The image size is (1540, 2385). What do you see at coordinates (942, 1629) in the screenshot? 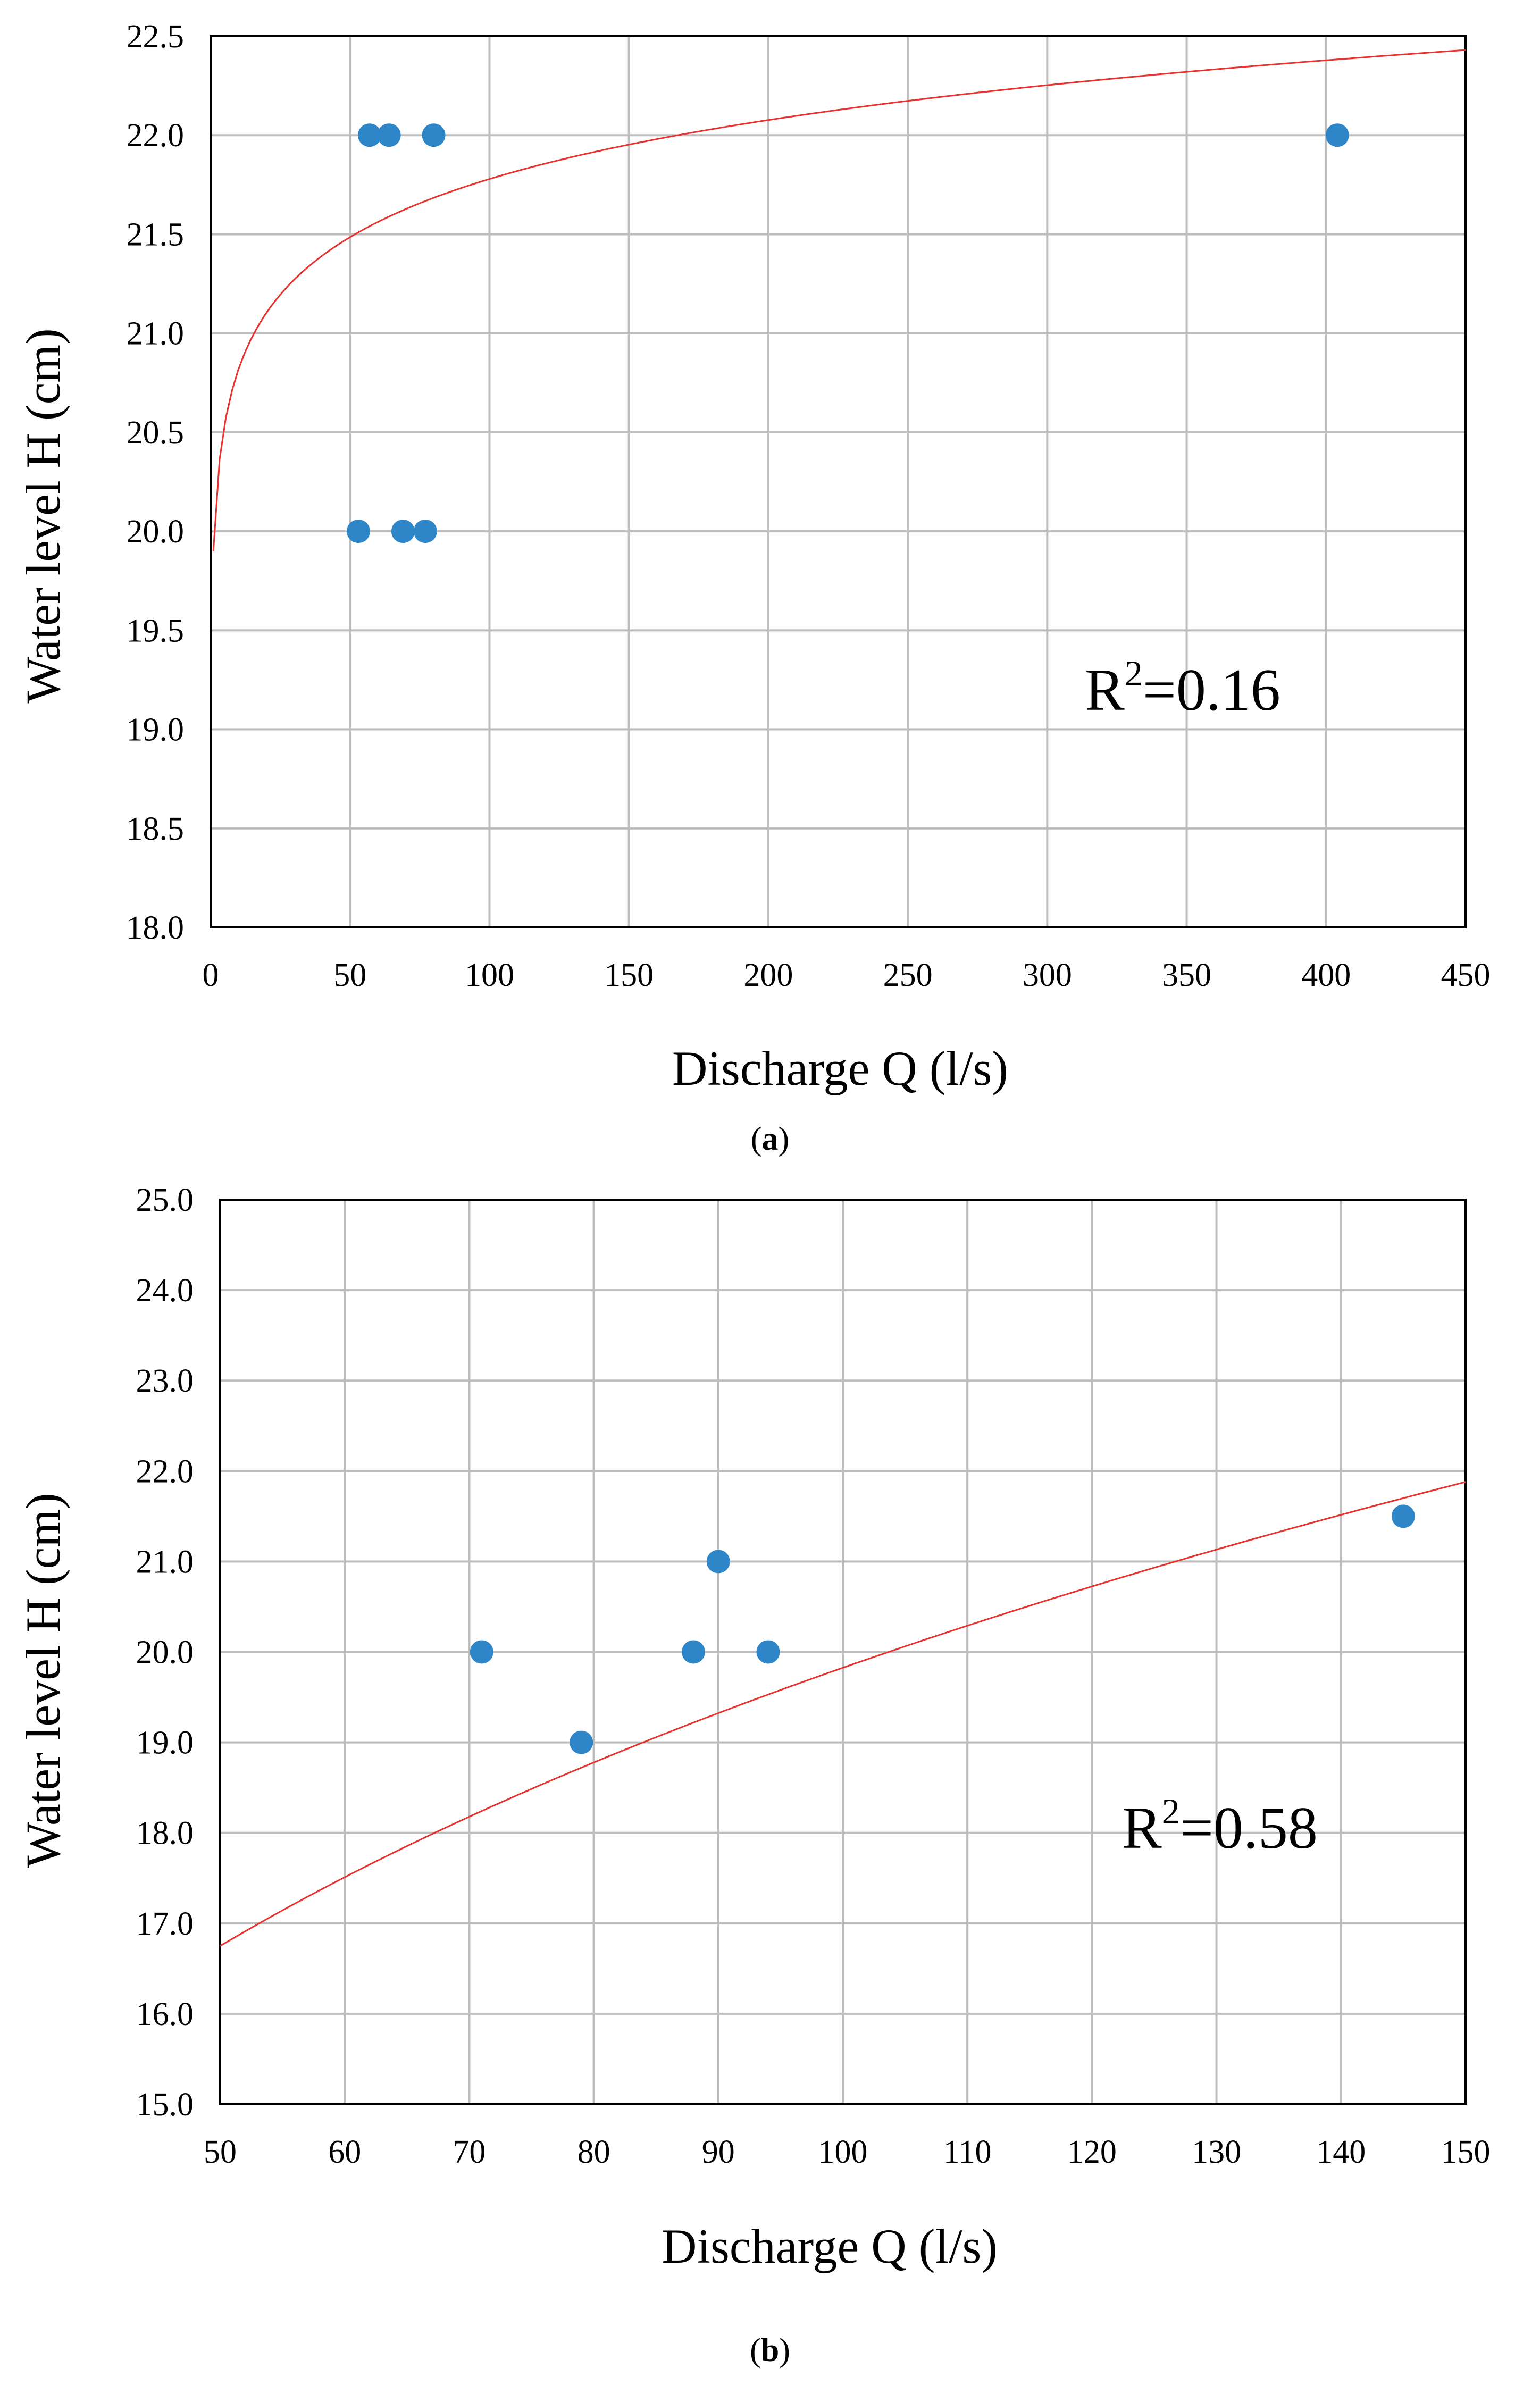
I see `points-b` at bounding box center [942, 1629].